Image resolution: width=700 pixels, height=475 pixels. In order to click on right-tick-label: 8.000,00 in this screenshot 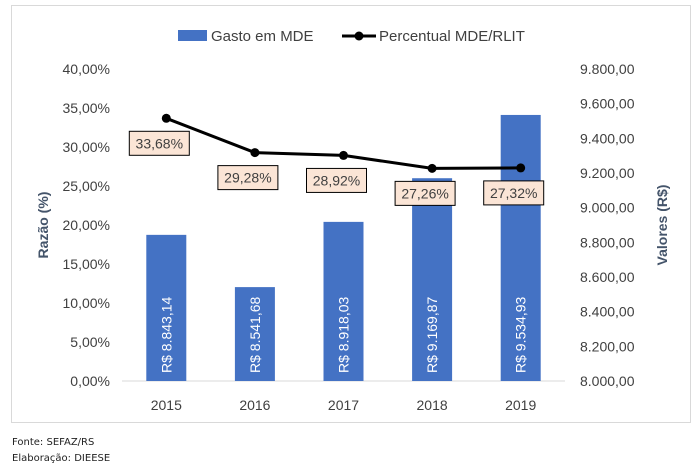, I will do `click(607, 381)`.